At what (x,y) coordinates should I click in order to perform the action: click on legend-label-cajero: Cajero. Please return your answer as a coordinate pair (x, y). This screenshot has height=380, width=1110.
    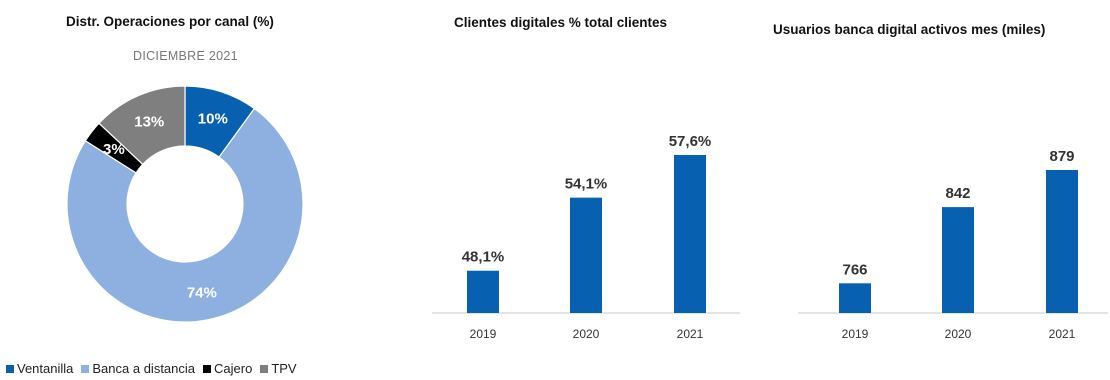
    Looking at the image, I should click on (233, 368).